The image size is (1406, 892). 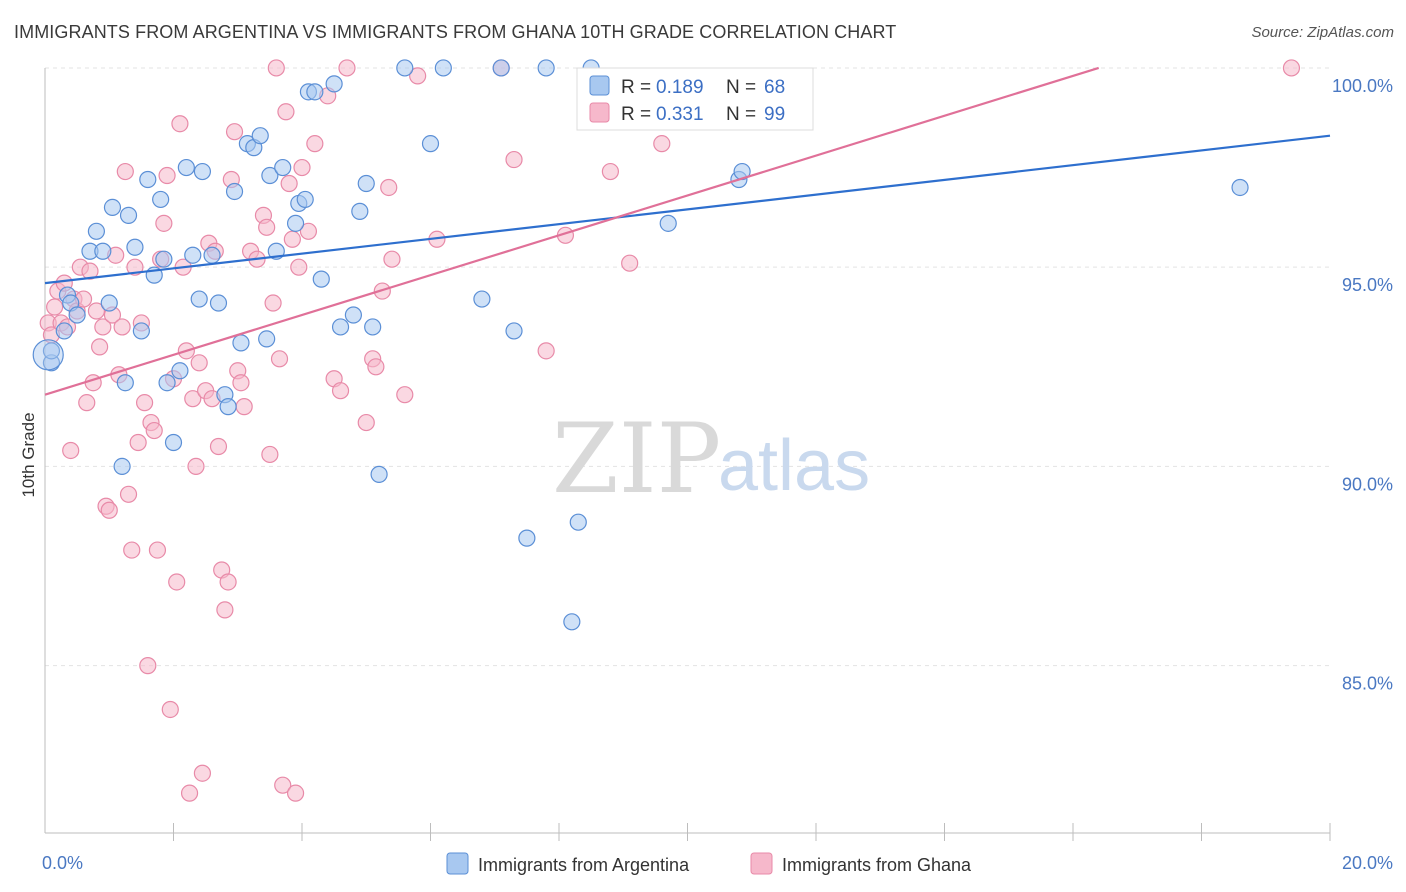 What do you see at coordinates (1367, 863) in the screenshot?
I see `x-tick-label-max: 20.0%` at bounding box center [1367, 863].